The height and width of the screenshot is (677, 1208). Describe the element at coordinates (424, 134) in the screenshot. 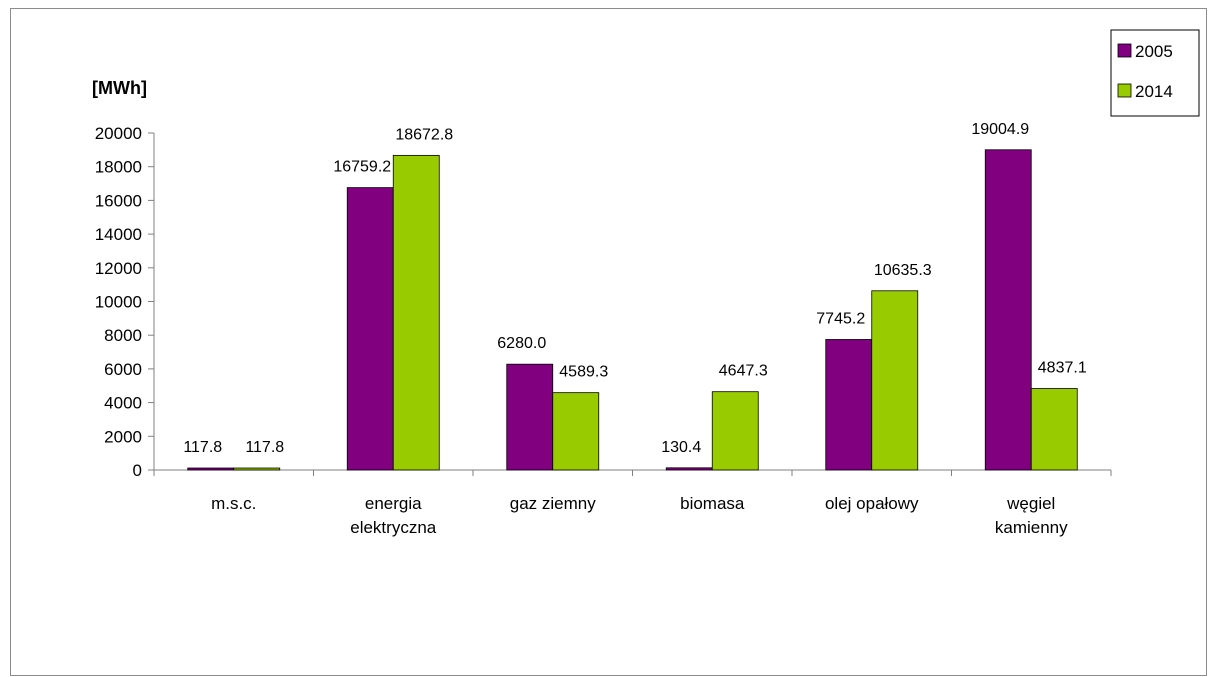

I see `data-label: 18672.8` at that location.